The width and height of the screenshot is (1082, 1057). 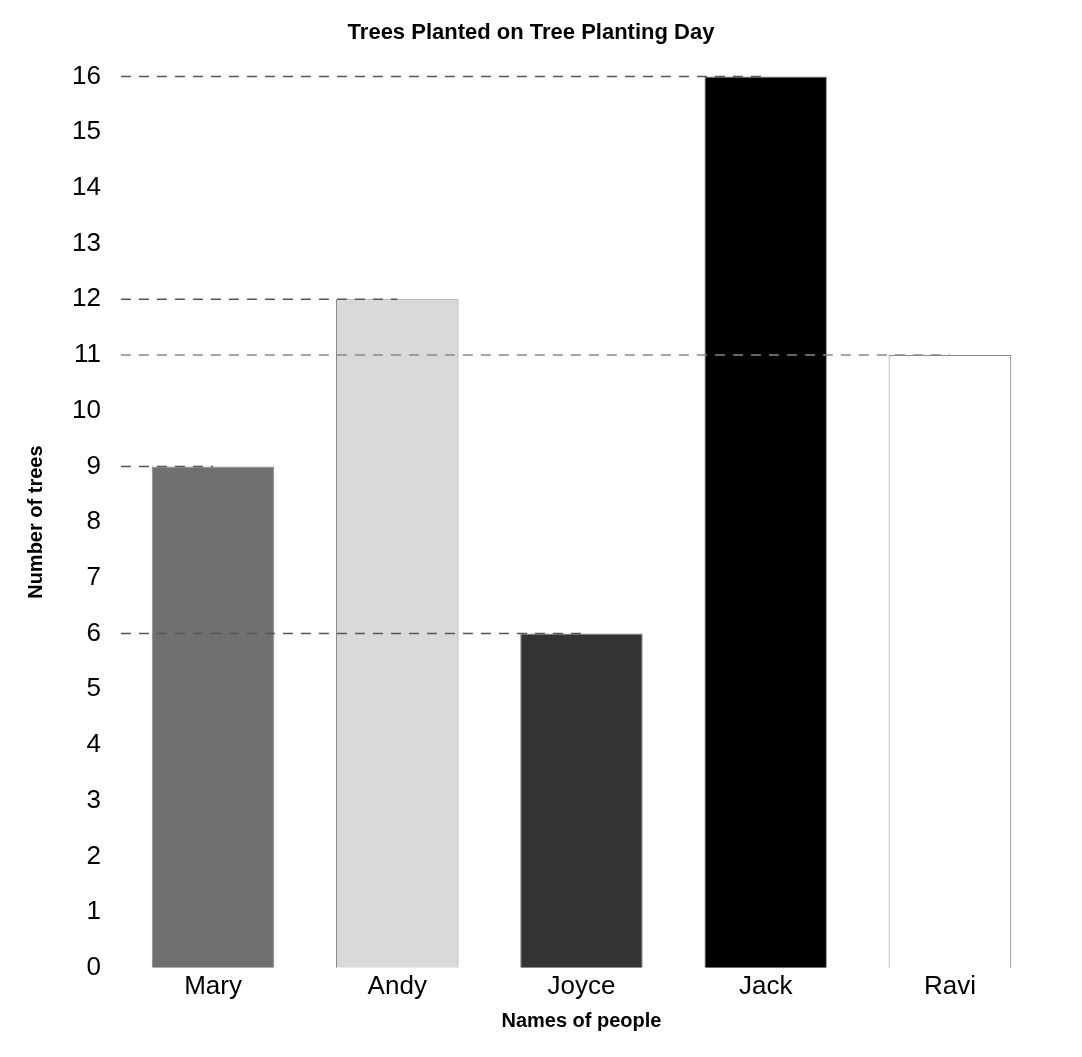 What do you see at coordinates (581, 1019) in the screenshot?
I see `x-axis-title: Names of people` at bounding box center [581, 1019].